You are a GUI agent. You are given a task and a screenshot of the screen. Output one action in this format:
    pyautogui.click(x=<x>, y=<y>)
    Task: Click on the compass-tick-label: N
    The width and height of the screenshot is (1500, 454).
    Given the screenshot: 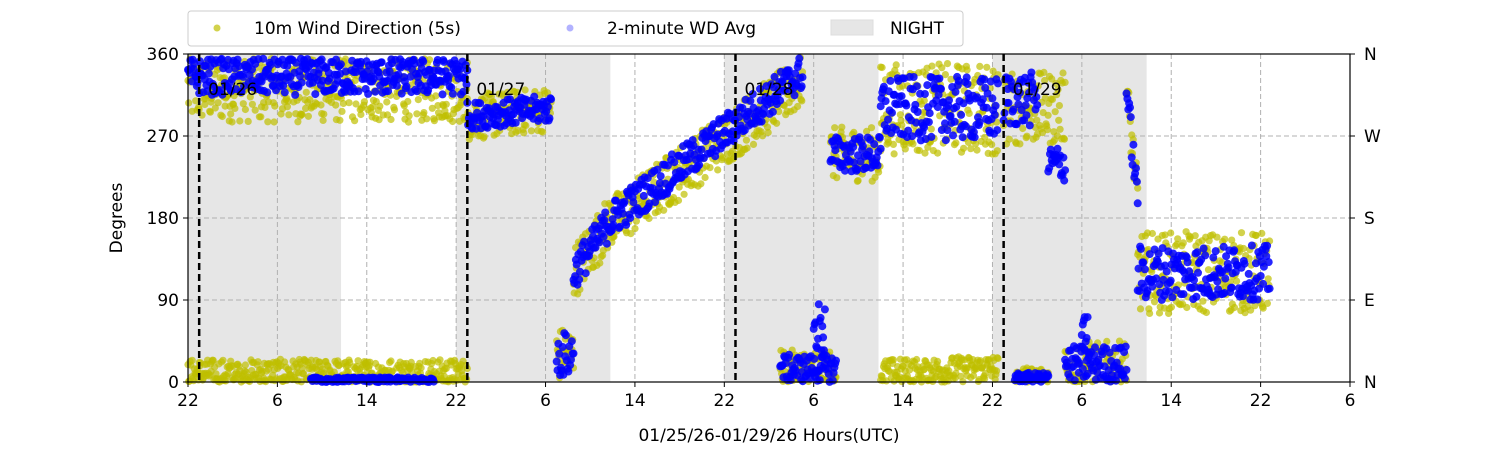 What is the action you would take?
    pyautogui.click(x=1370, y=383)
    